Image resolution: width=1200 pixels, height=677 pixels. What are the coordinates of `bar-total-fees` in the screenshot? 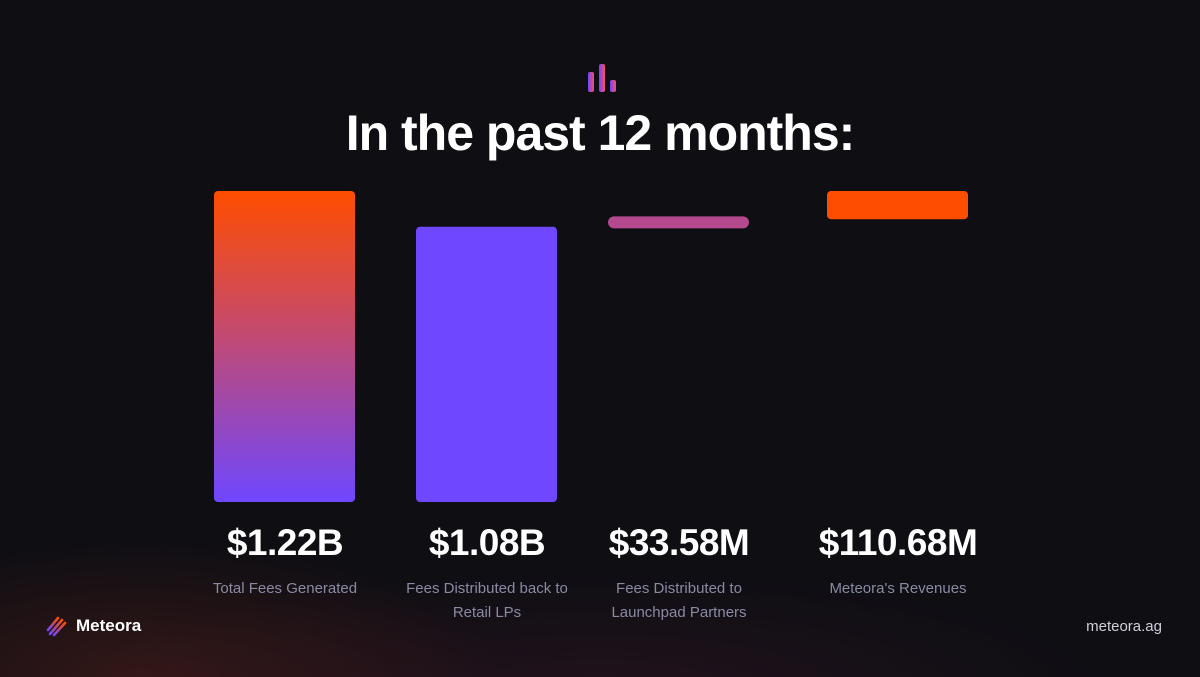 It's located at (284, 346).